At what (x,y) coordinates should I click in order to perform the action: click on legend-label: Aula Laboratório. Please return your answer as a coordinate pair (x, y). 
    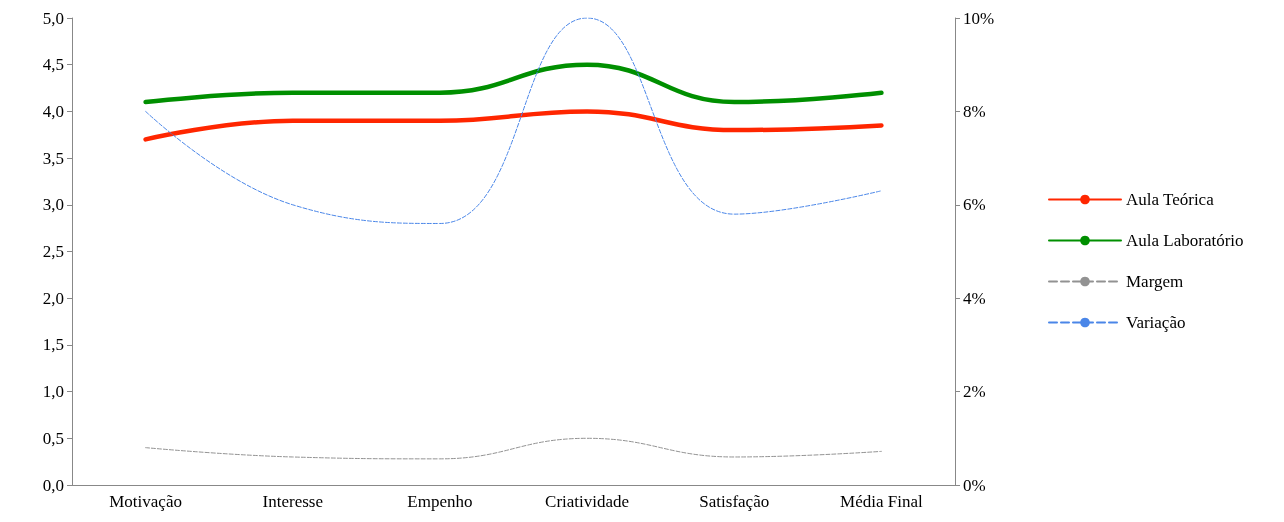
    Looking at the image, I should click on (1185, 240).